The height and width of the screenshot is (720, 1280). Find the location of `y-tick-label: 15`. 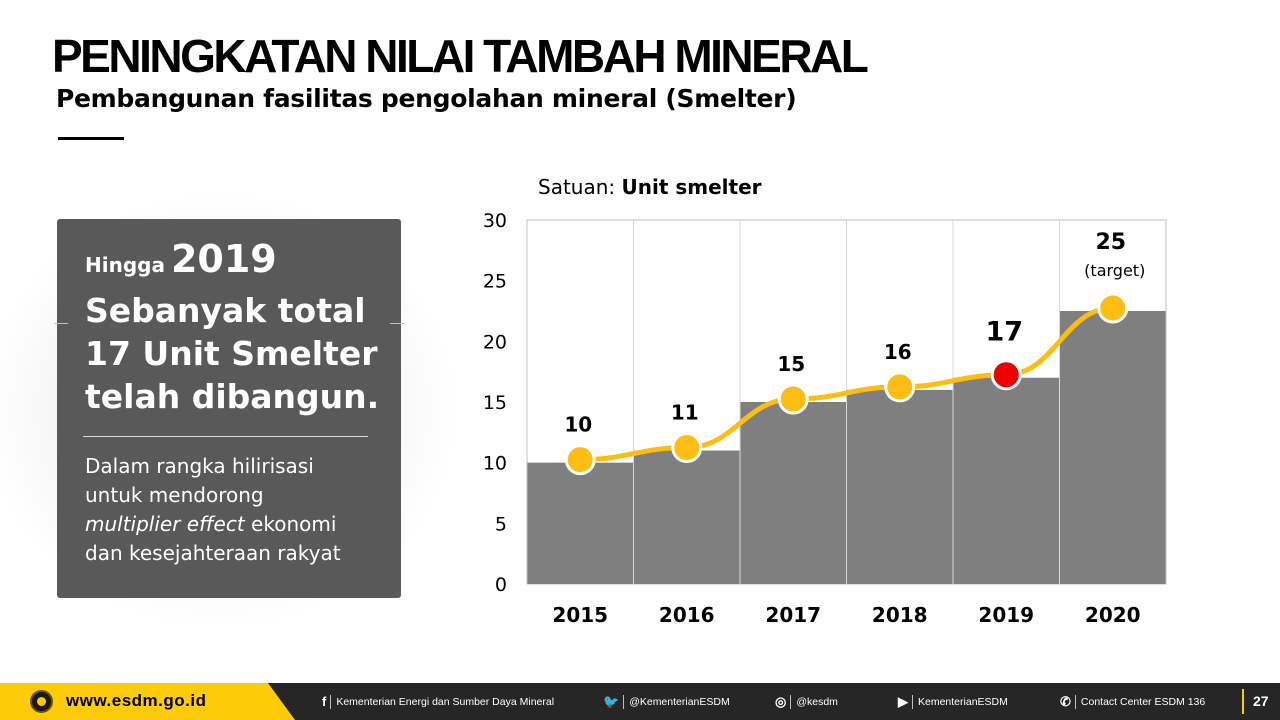

y-tick-label: 15 is located at coordinates (495, 403).